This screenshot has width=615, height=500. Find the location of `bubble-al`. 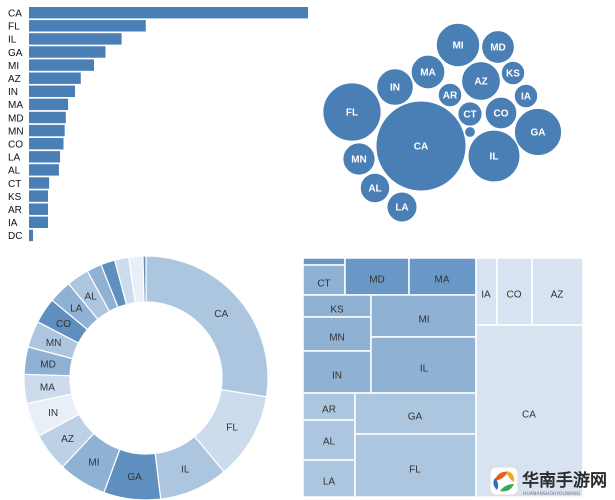

bubble-al is located at coordinates (375, 188).